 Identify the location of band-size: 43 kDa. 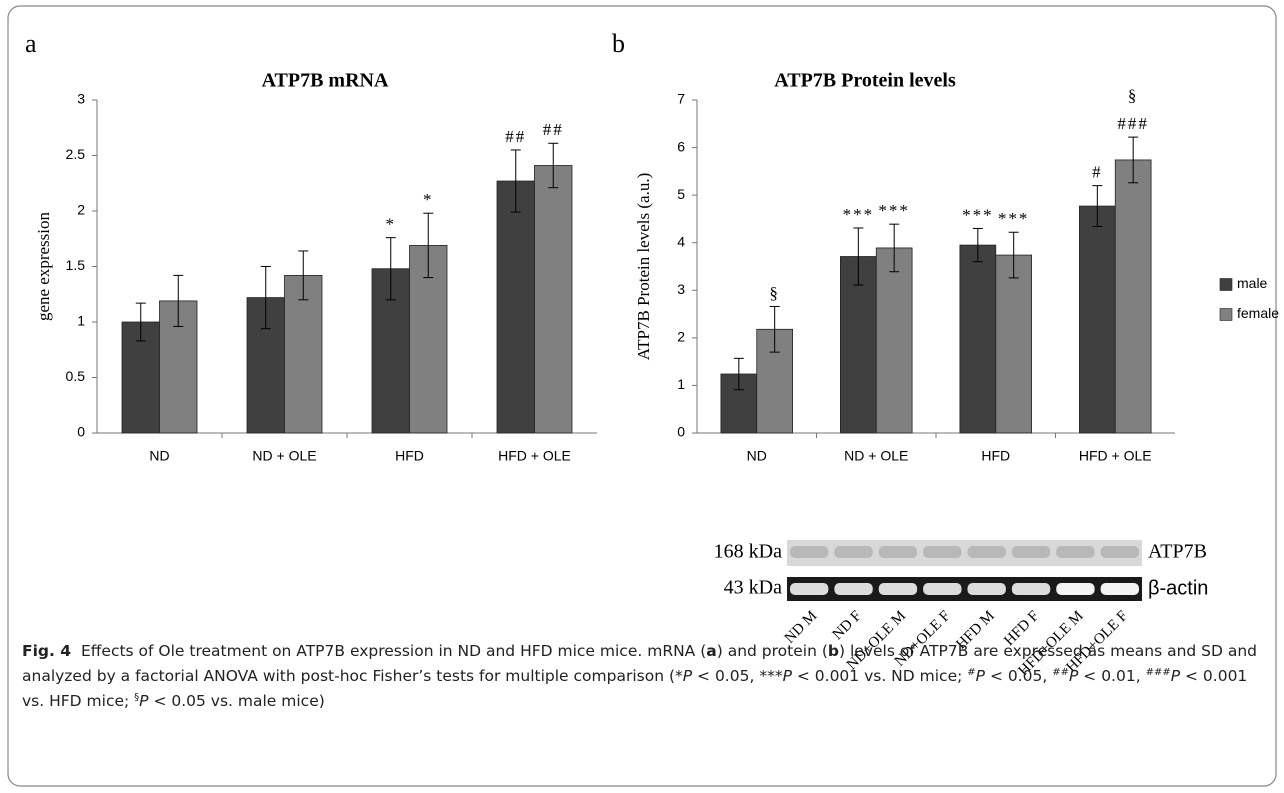
(753, 588).